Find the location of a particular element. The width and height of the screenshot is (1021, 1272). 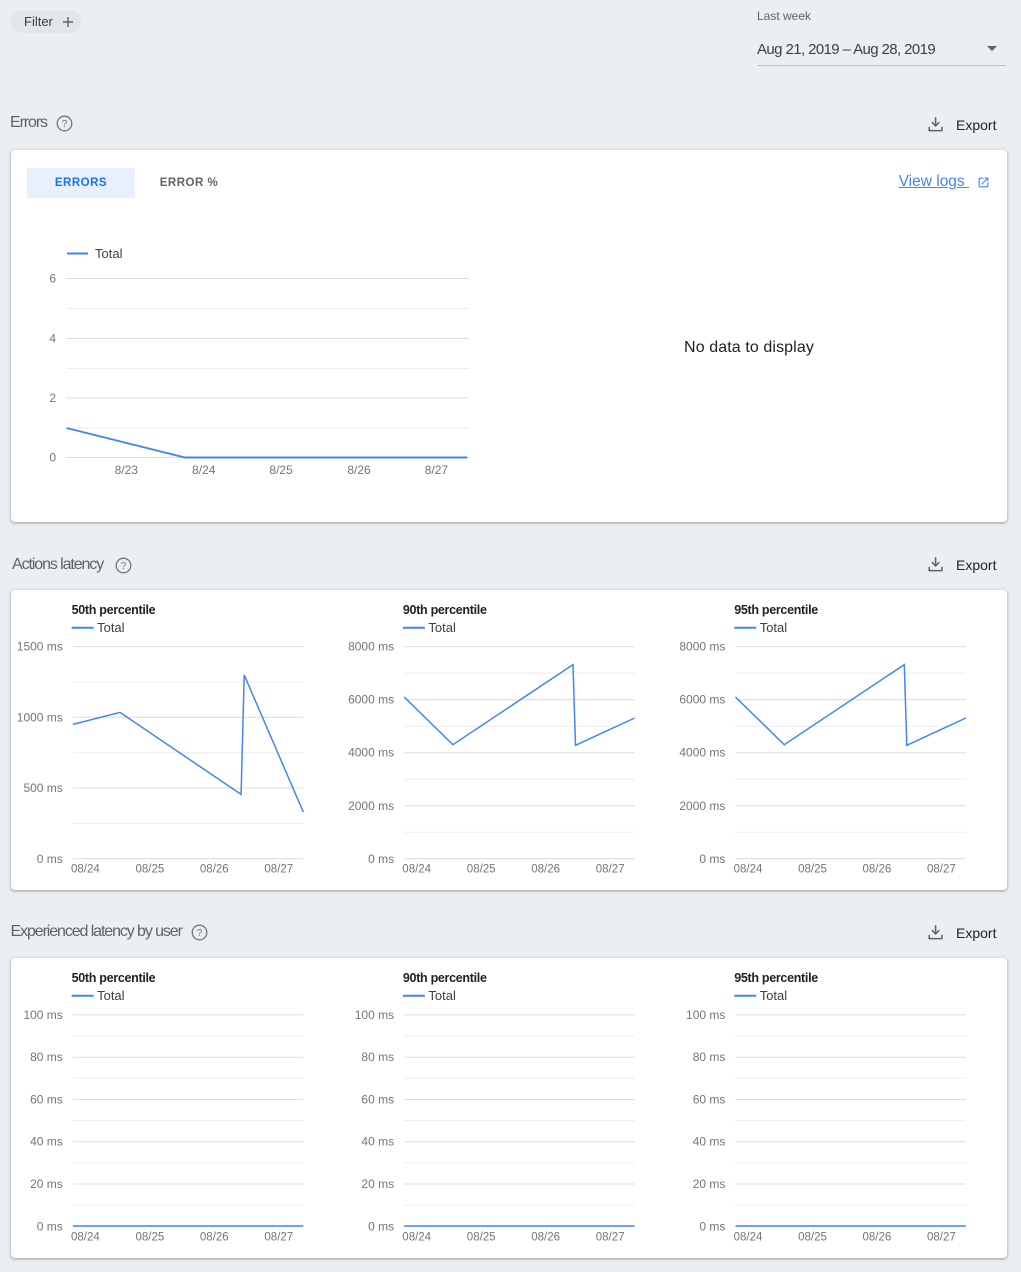

svg-text: 4 is located at coordinates (52, 339).